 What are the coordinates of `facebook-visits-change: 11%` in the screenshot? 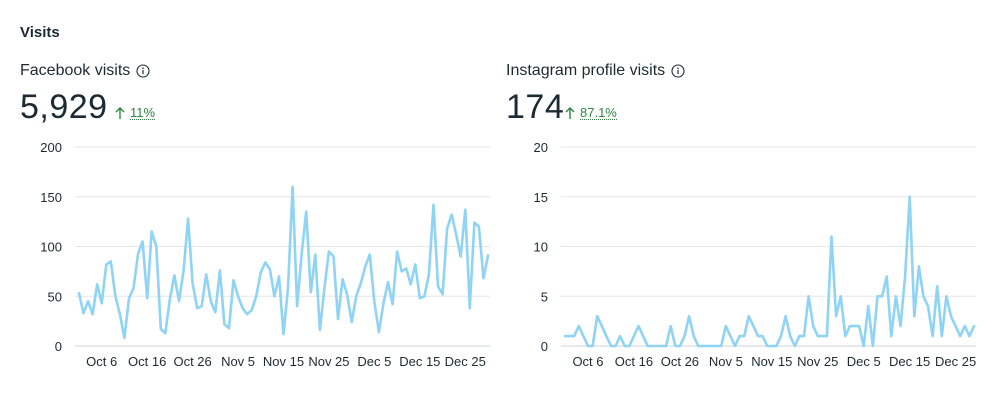 It's located at (135, 113).